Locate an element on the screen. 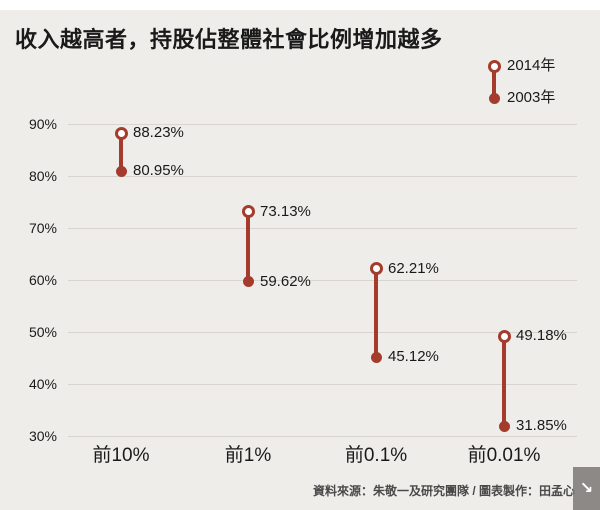  dumbbell-stem-前10% is located at coordinates (121, 152).